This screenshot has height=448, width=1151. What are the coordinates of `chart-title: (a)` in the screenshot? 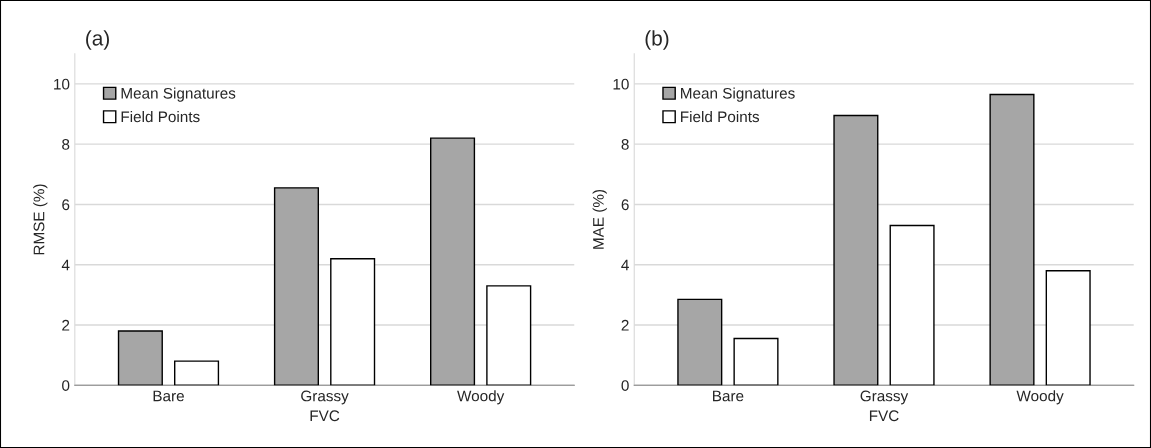 It's located at (97, 40).